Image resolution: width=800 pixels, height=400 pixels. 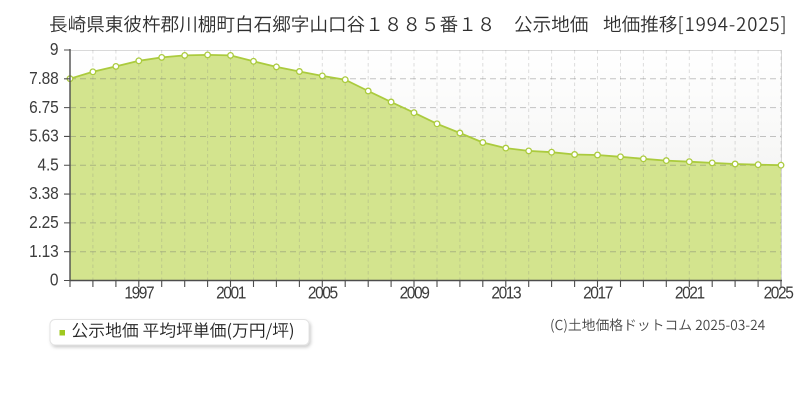 What do you see at coordinates (231, 292) in the screenshot?
I see `svg-text: 2001` at bounding box center [231, 292].